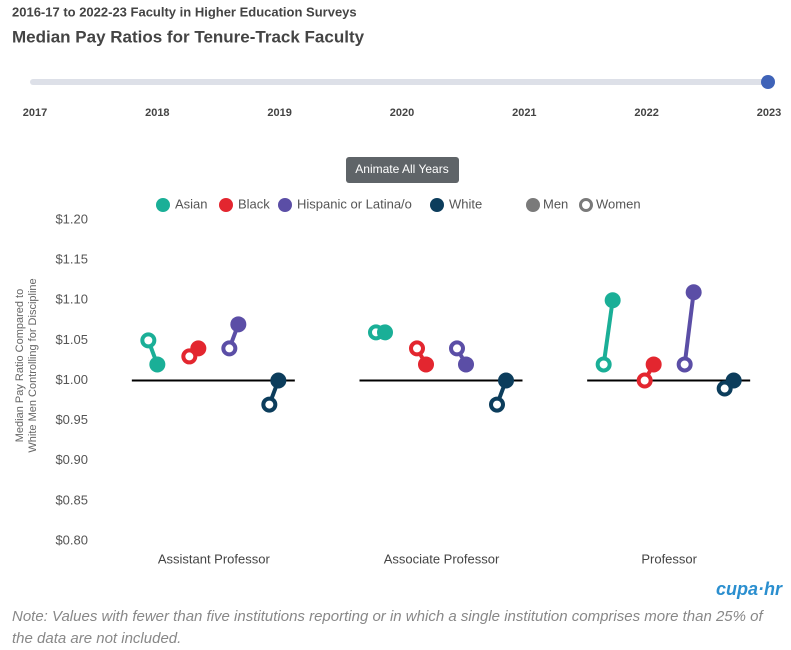 The width and height of the screenshot is (791, 650). I want to click on year-label: 2022, so click(646, 113).